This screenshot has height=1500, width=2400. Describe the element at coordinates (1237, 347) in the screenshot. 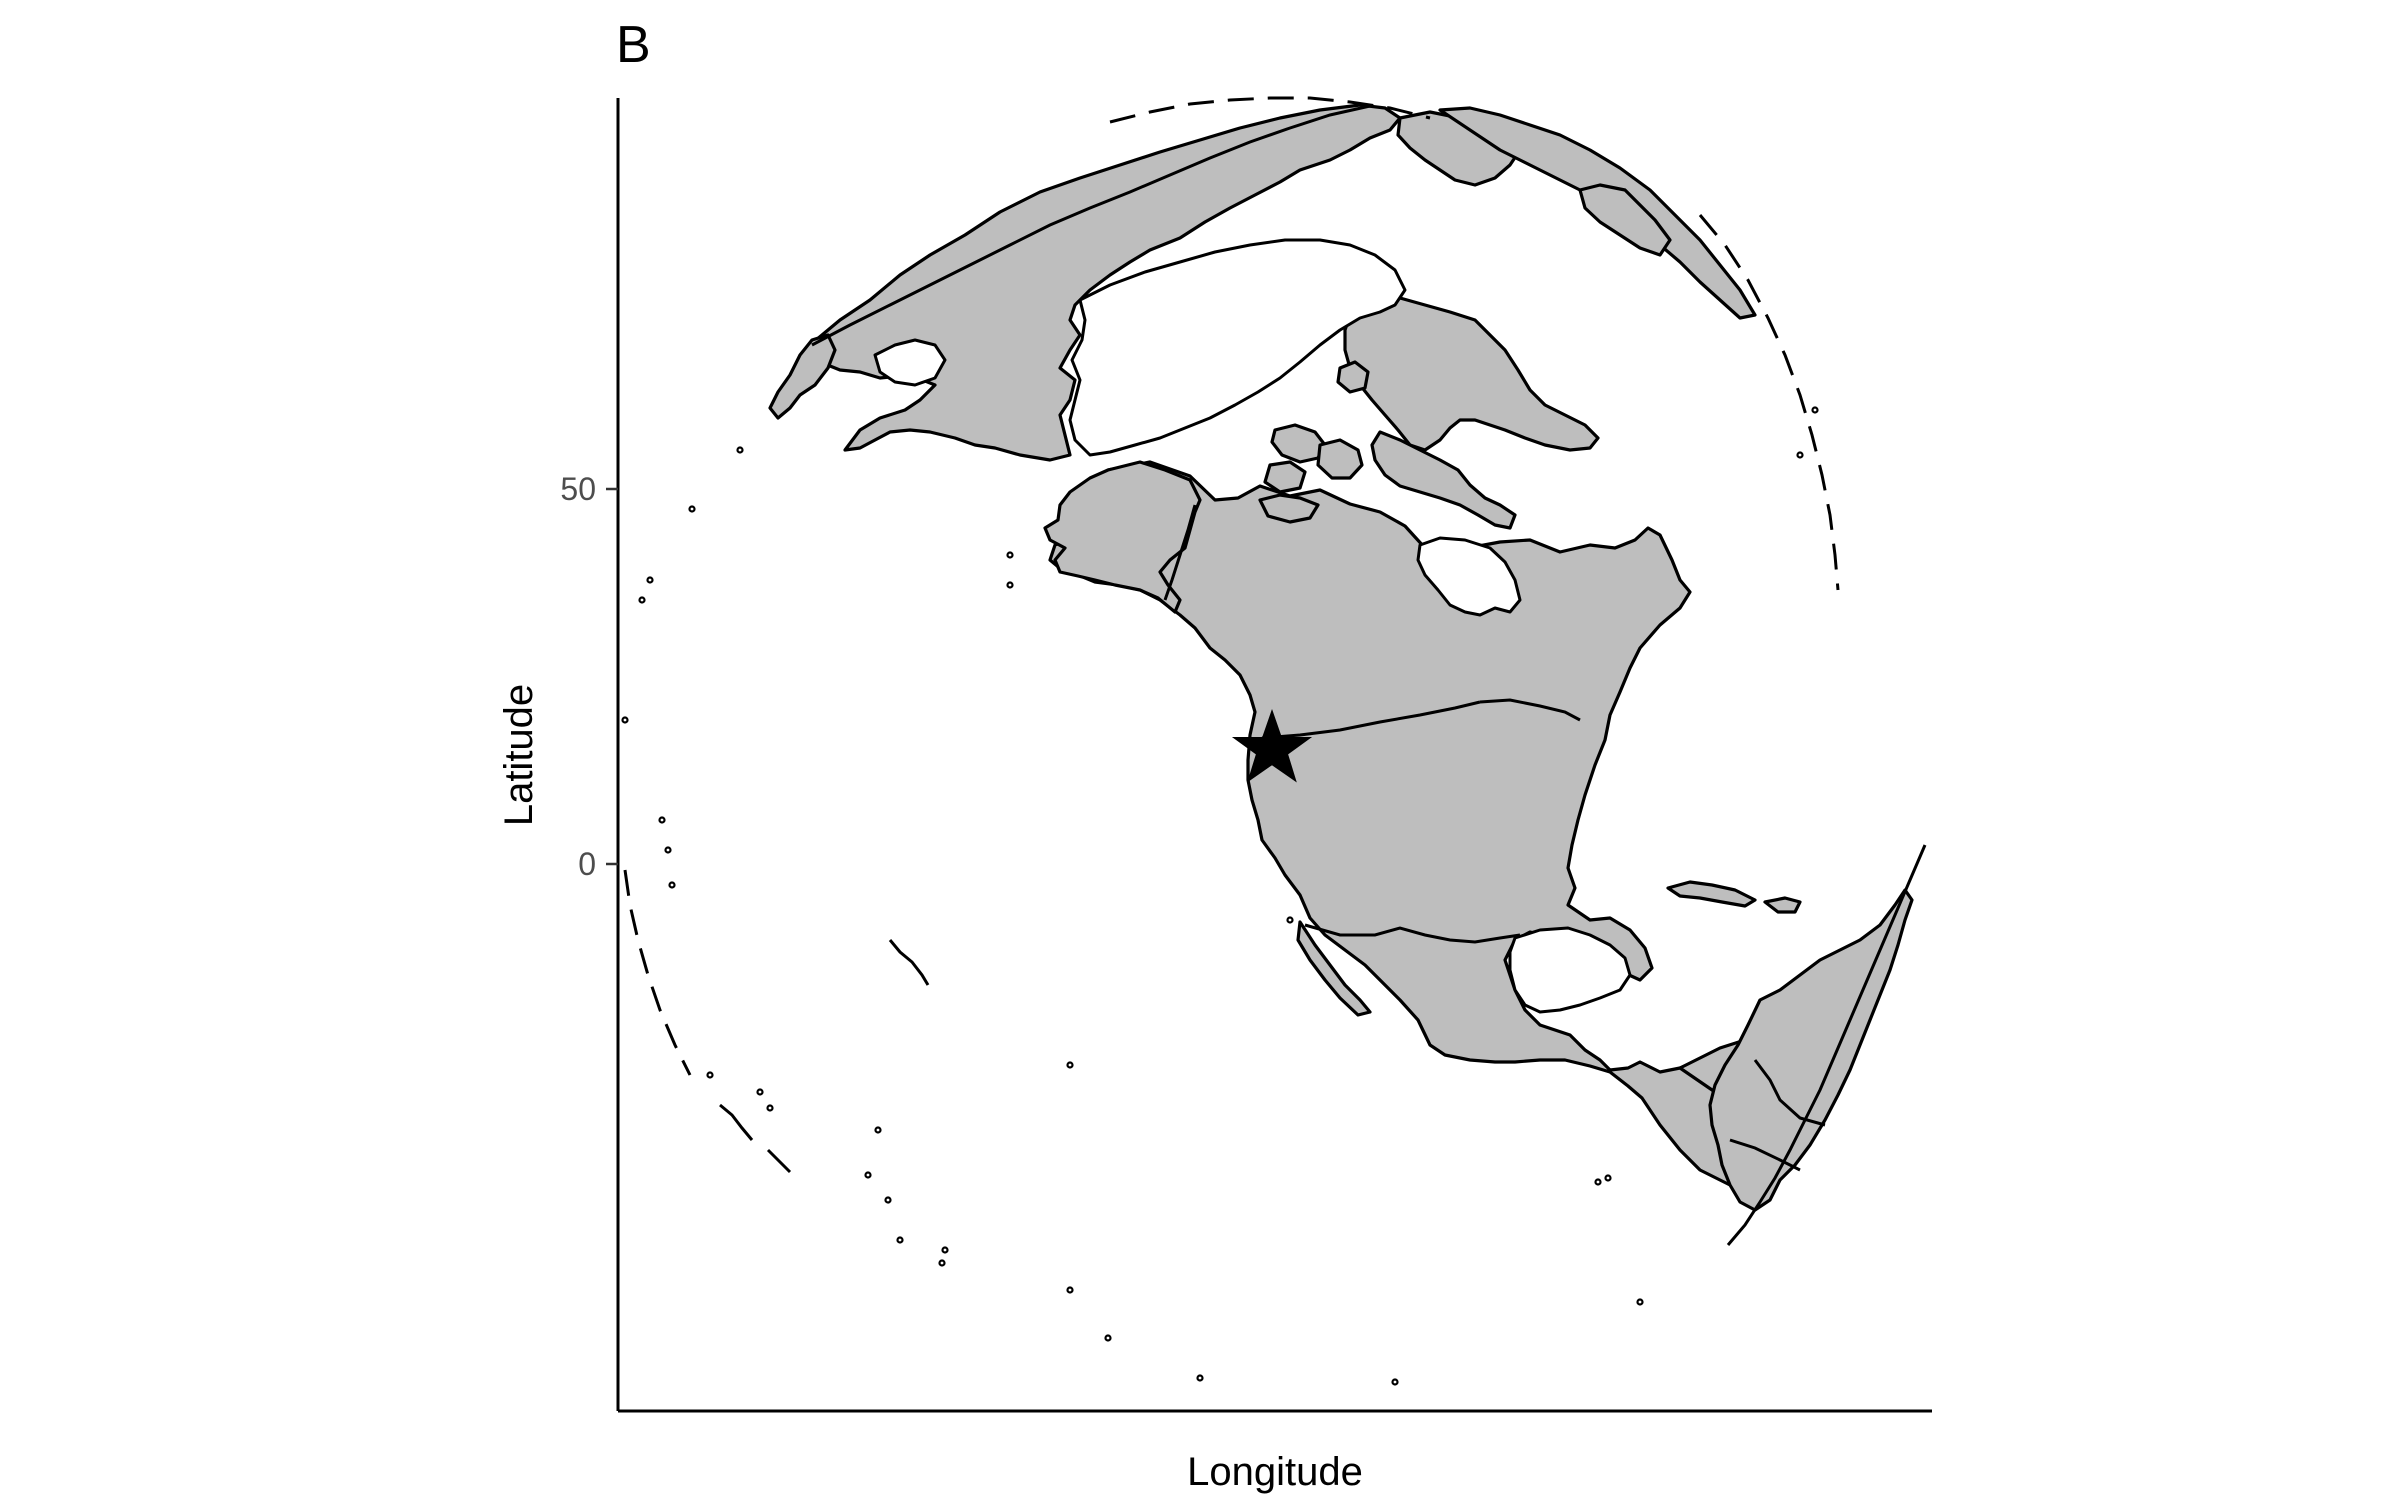

I see `arctic-ocean-inner` at that location.